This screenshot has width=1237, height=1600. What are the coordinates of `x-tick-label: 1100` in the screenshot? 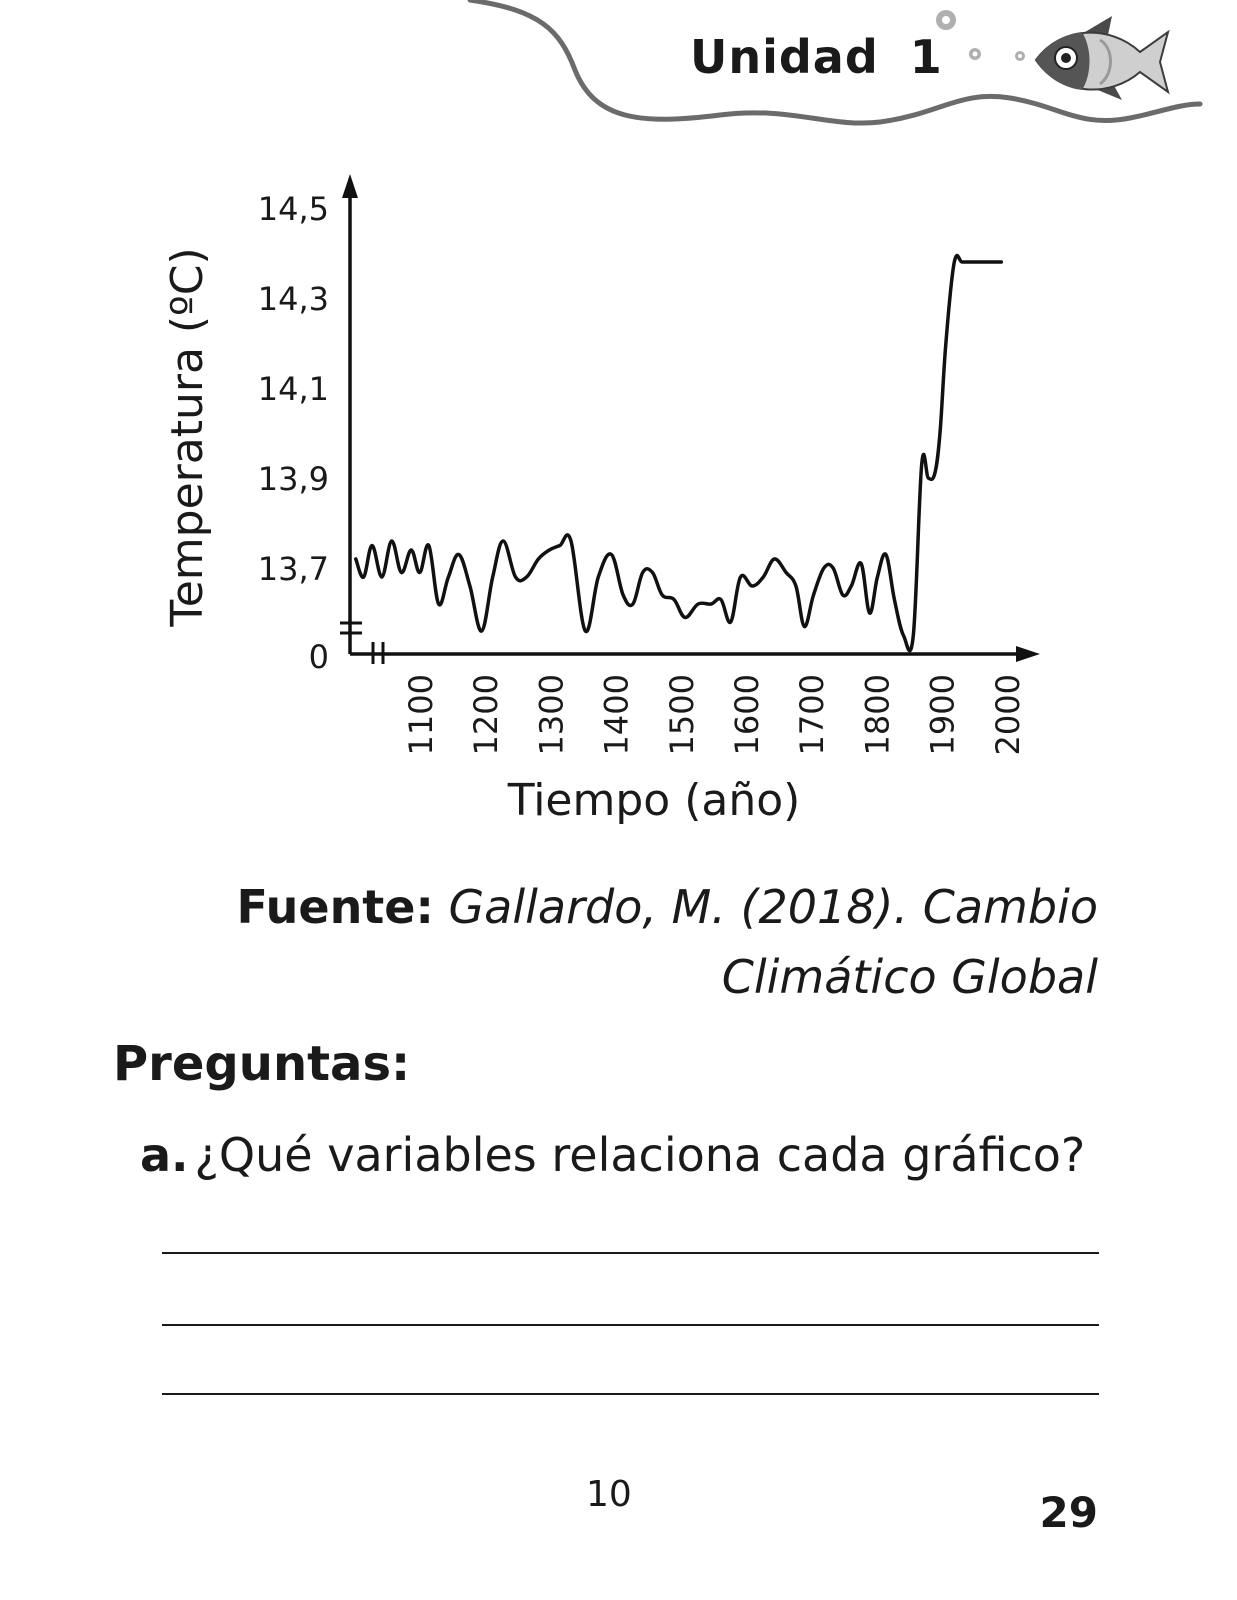 It's located at (421, 714).